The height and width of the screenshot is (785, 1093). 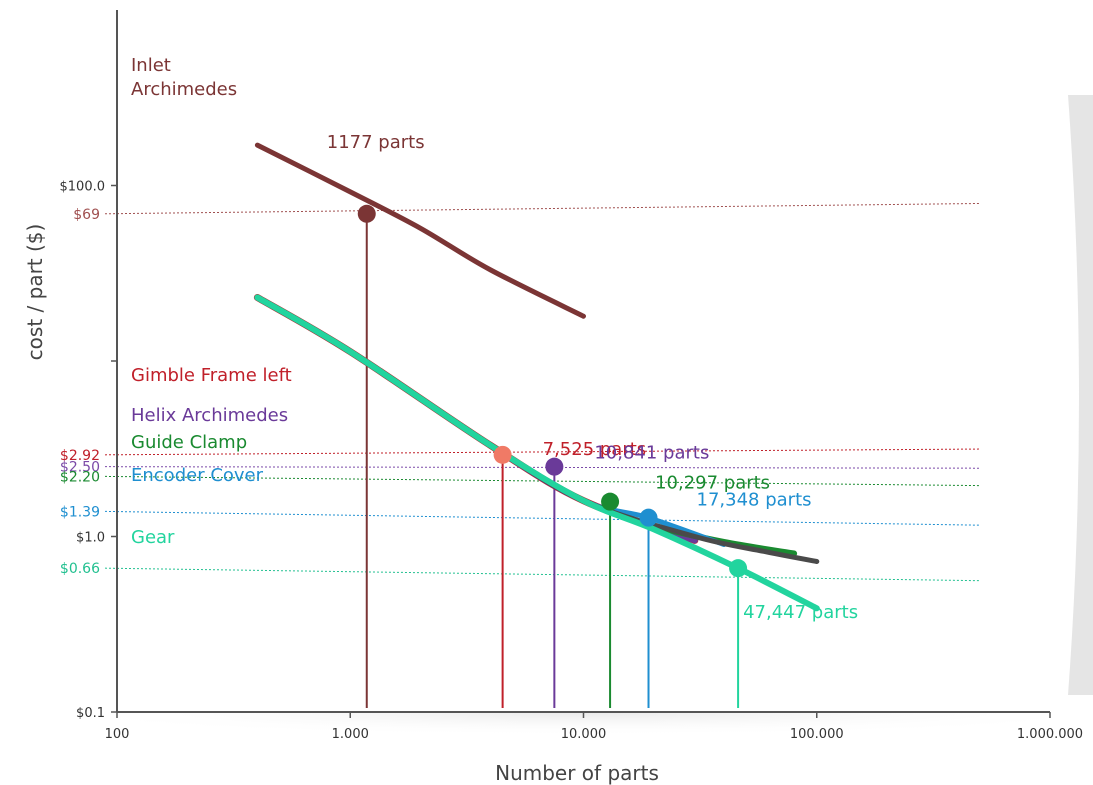 What do you see at coordinates (184, 89) in the screenshot?
I see `series-name-label-inlet-archimedes: Archimedes` at bounding box center [184, 89].